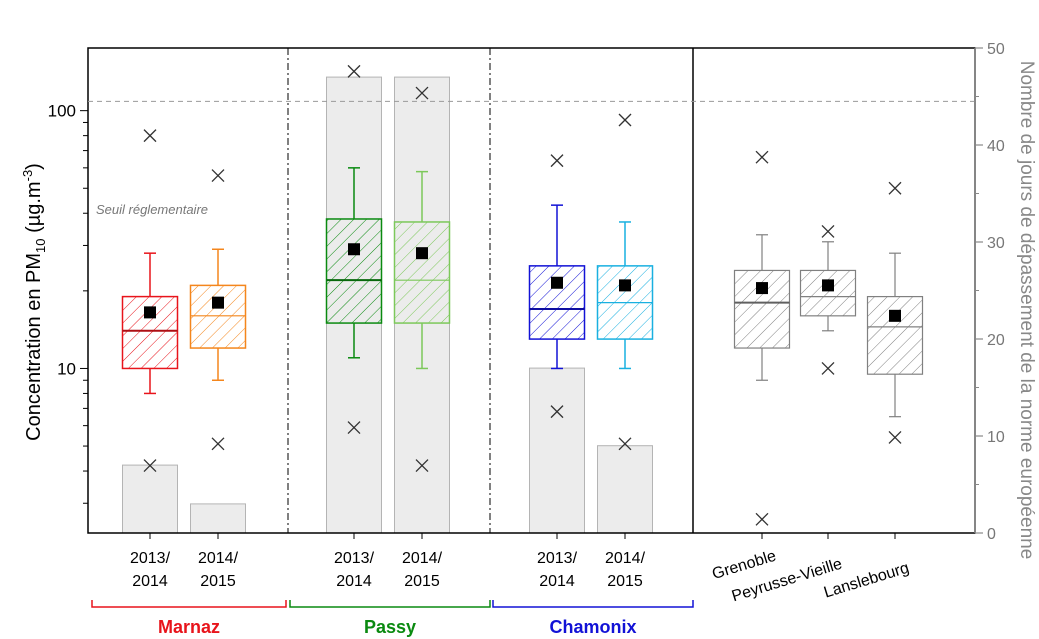 The image size is (1039, 639). What do you see at coordinates (592, 627) in the screenshot?
I see `group-label: Chamonix` at bounding box center [592, 627].